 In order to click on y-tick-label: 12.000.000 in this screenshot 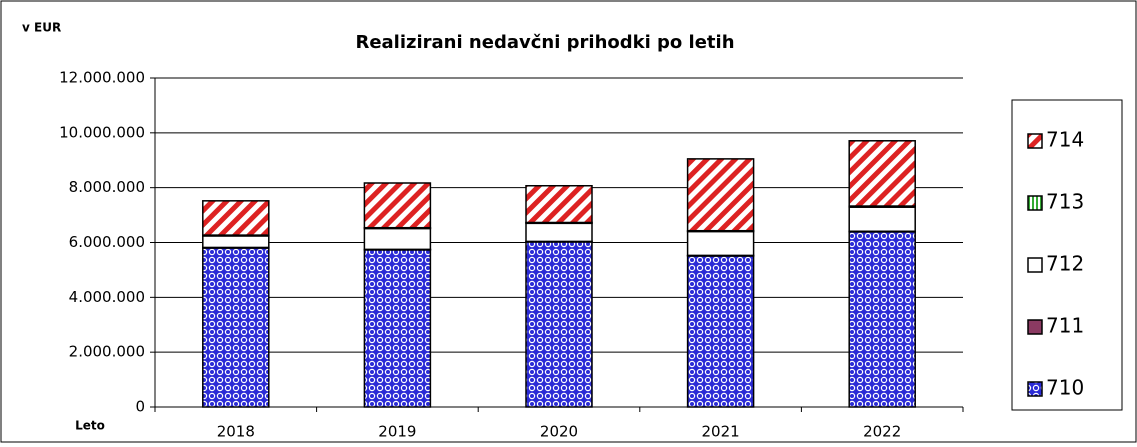, I will do `click(102, 78)`.